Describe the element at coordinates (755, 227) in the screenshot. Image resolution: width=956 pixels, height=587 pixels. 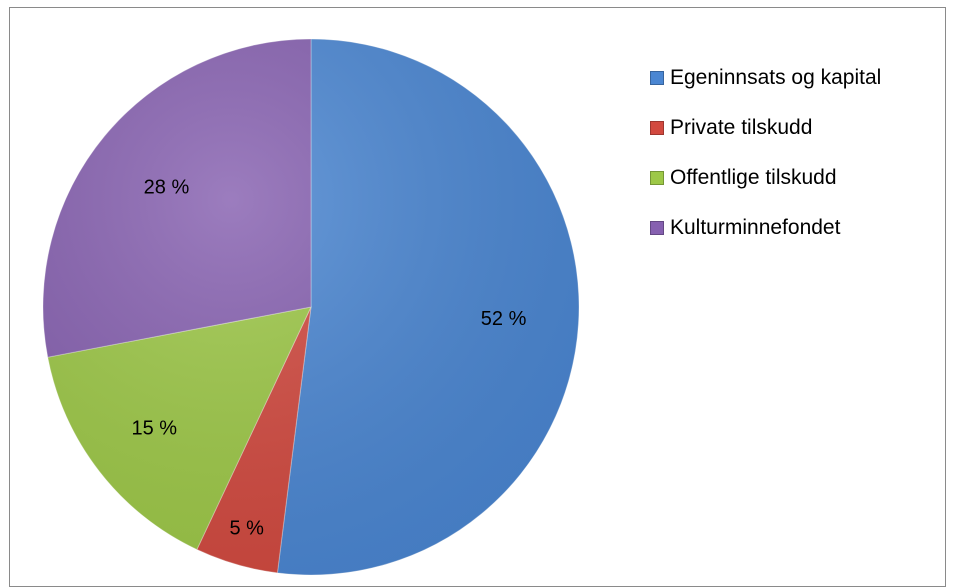
I see `legend-label-kulturminnefondet: Kulturminnefondet` at that location.